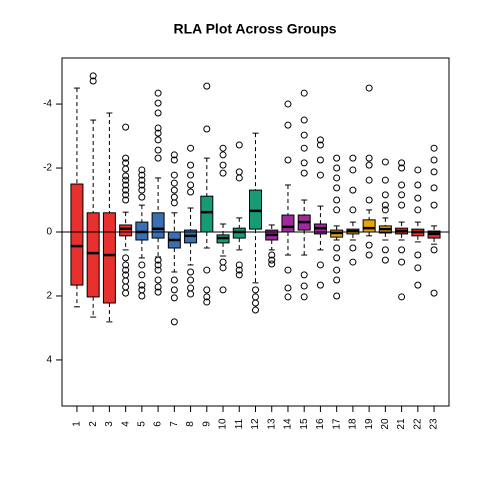 Image resolution: width=480 pixels, height=485 pixels. I want to click on x-tick-label: 6, so click(158, 424).